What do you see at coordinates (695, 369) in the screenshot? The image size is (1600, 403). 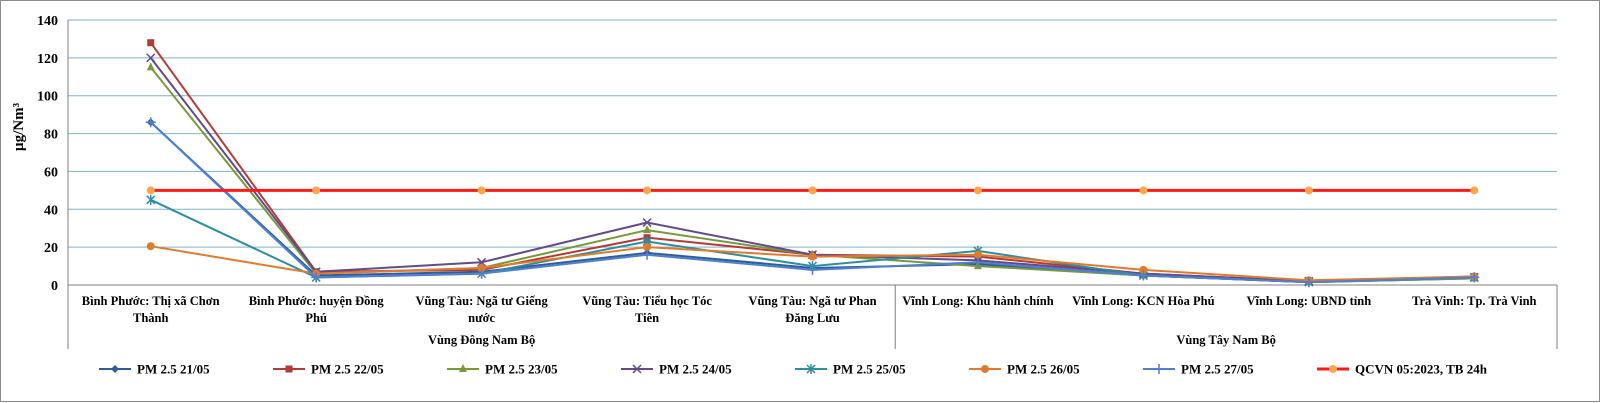 I see `legend-label: PM 2.5 24/05` at bounding box center [695, 369].